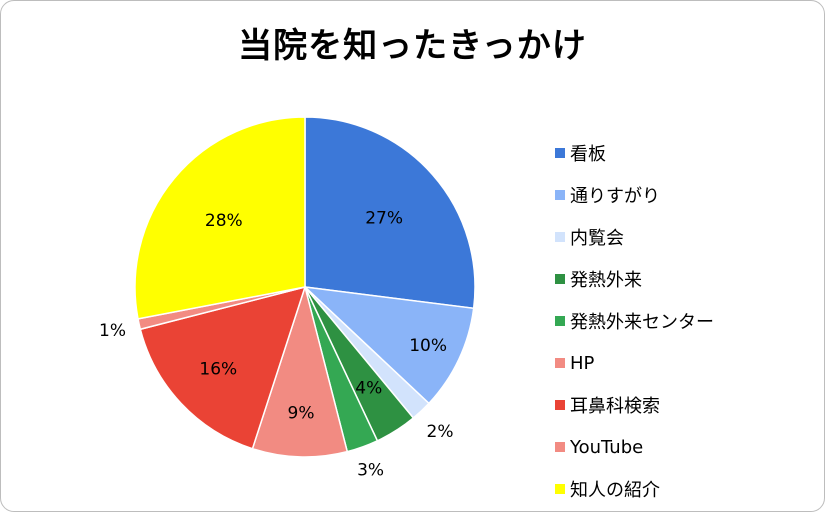 This screenshot has height=512, width=825. I want to click on legend-item-2: 通りすがり, so click(685, 195).